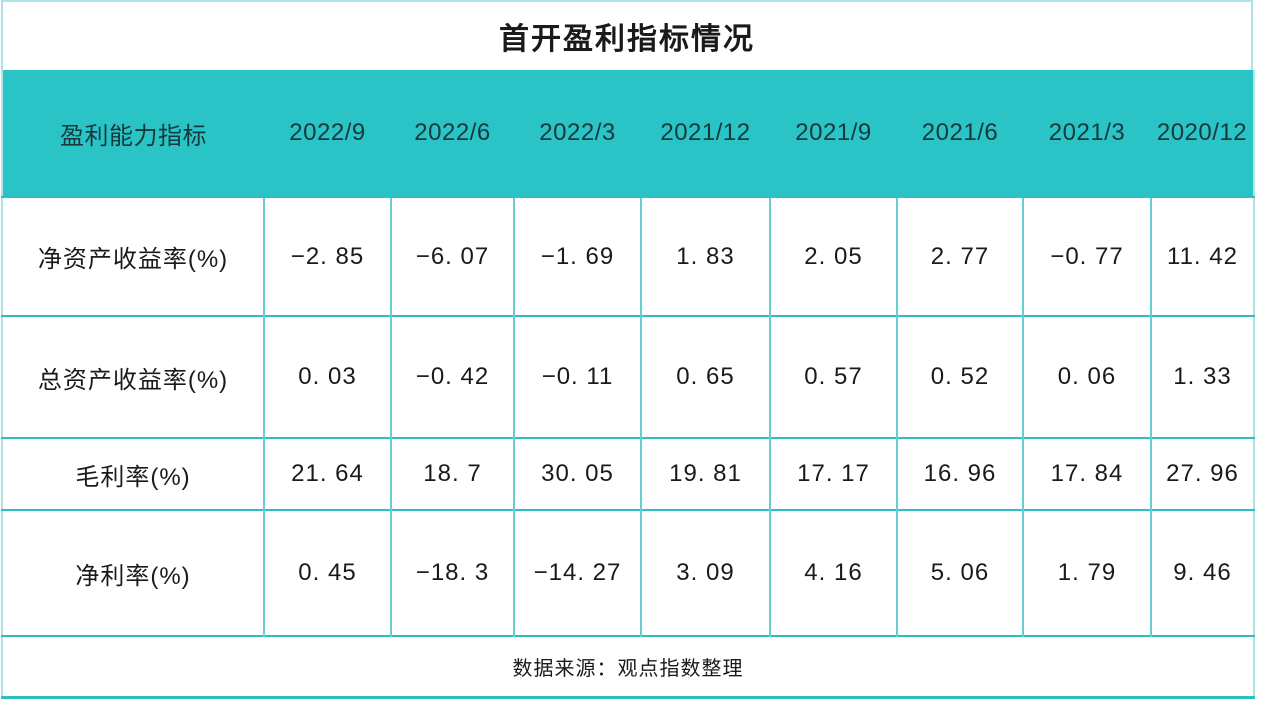 This screenshot has width=1267, height=713. I want to click on row-label: 净利率(%), so click(133, 572).